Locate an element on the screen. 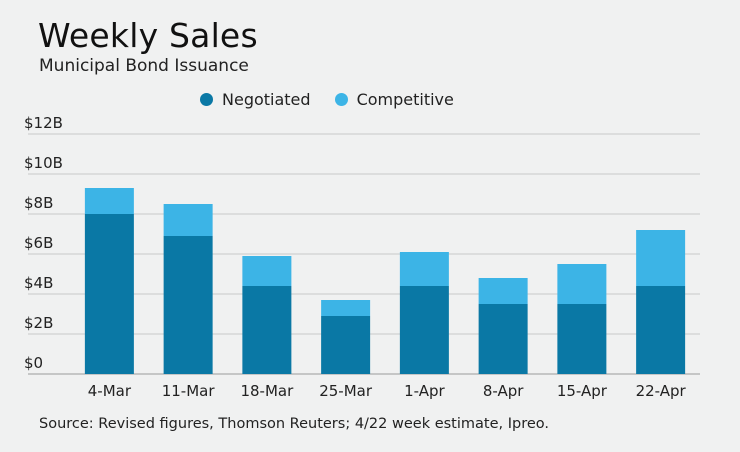 This screenshot has width=740, height=452. legend-item-competitive: Competitive is located at coordinates (394, 99).